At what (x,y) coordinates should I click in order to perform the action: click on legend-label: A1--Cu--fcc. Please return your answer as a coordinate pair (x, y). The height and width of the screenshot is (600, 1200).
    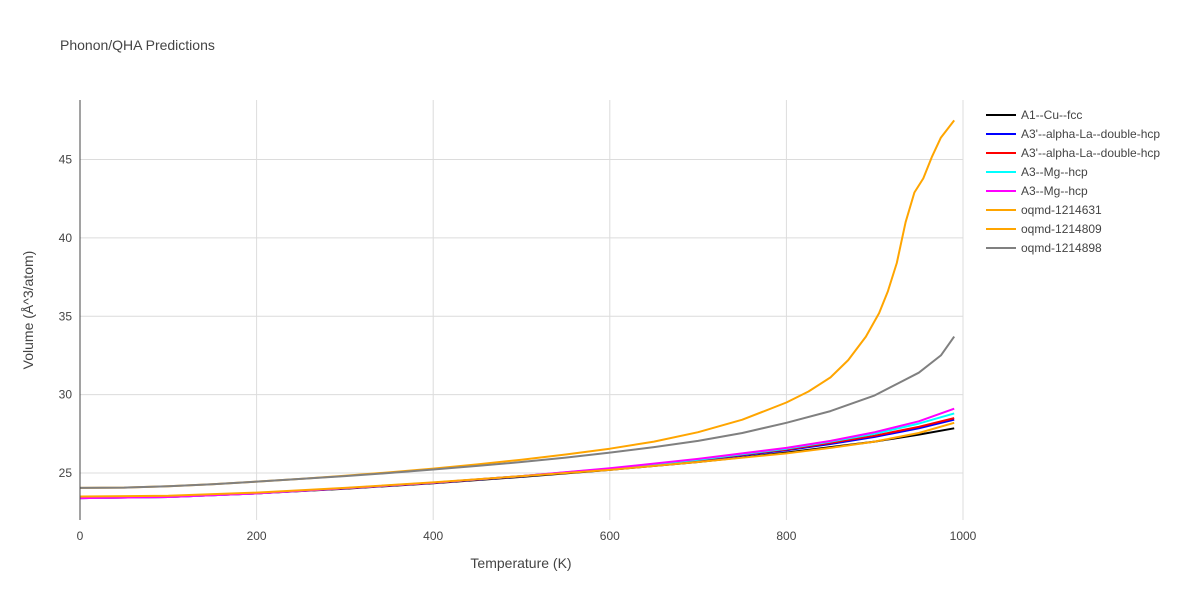
    Looking at the image, I should click on (1051, 115).